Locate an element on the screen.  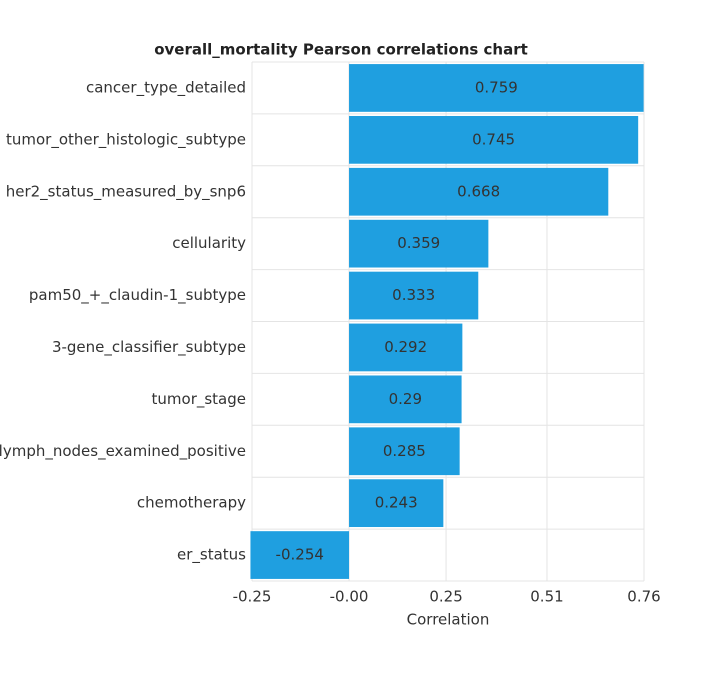
y-tick-label: chemotherapy is located at coordinates (191, 503).